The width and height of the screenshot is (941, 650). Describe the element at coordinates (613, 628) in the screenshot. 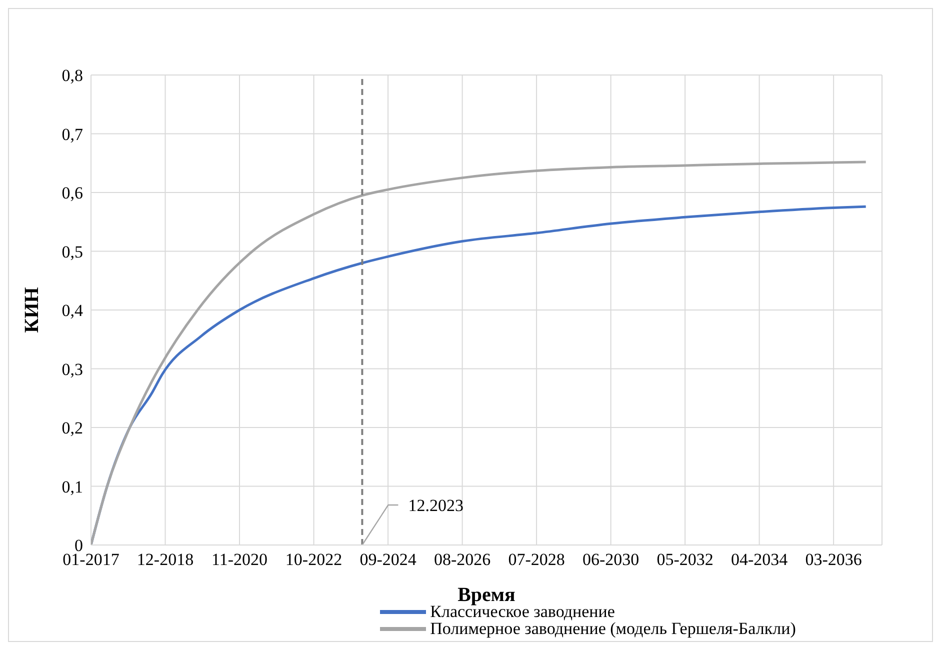

I see `legend-label: Полимерное заводнение (модель Гершеля-Балкли)` at that location.